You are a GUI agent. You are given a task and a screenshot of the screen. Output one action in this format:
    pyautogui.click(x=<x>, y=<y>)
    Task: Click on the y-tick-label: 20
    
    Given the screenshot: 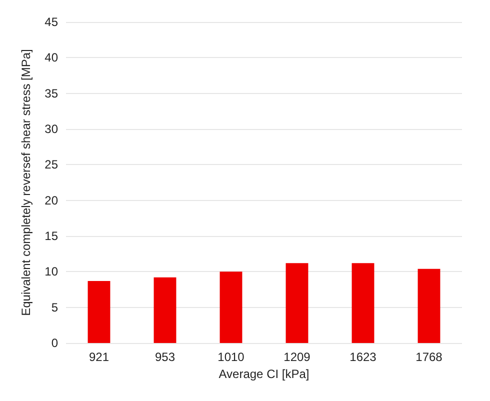 What is the action you would take?
    pyautogui.click(x=51, y=200)
    